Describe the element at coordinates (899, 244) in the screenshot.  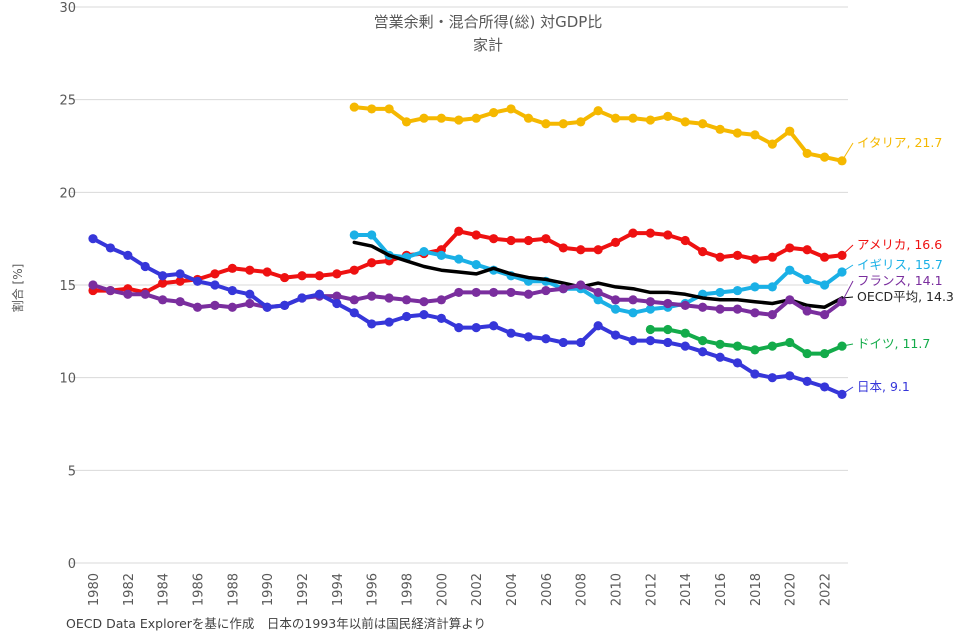
I see `series-end-label: アメリカ, 16.6` at that location.